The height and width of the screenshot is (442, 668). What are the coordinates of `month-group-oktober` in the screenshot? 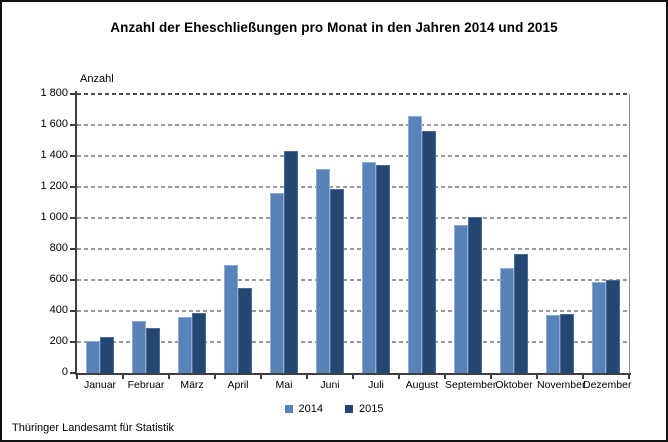 It's located at (514, 233).